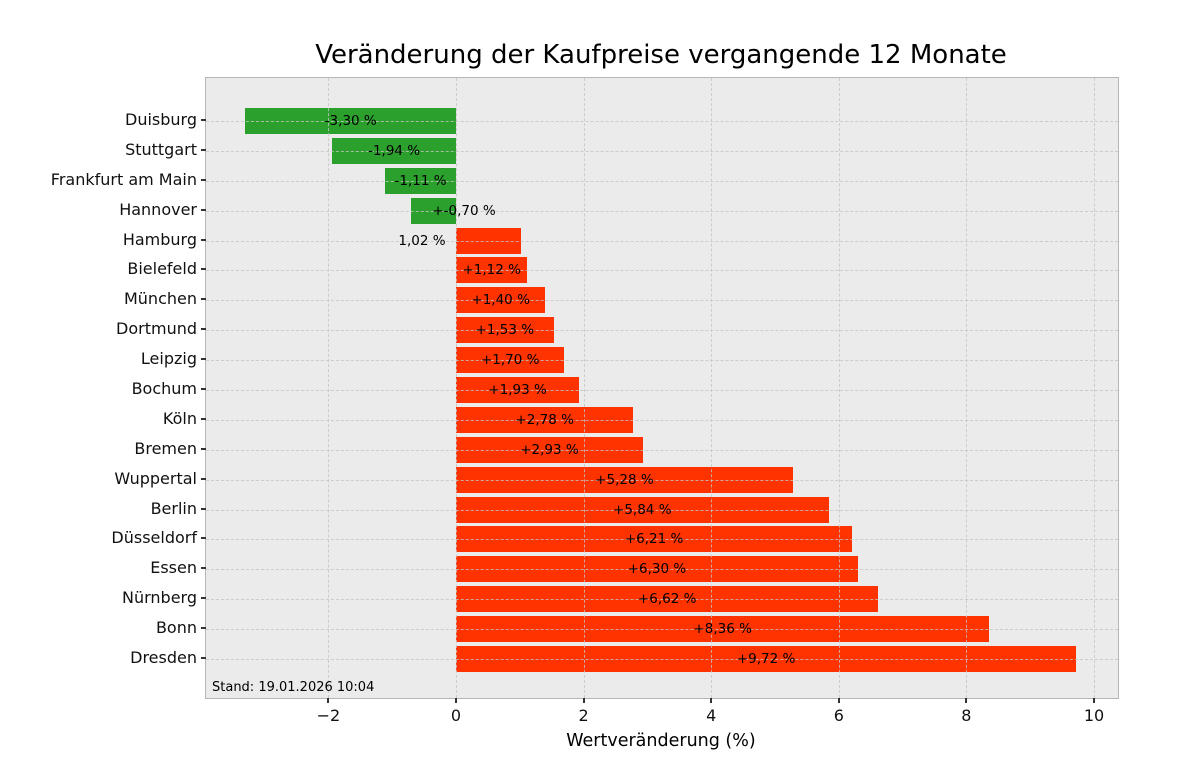 The image size is (1200, 775). Describe the element at coordinates (966, 715) in the screenshot. I see `x-tick-label: 8` at that location.